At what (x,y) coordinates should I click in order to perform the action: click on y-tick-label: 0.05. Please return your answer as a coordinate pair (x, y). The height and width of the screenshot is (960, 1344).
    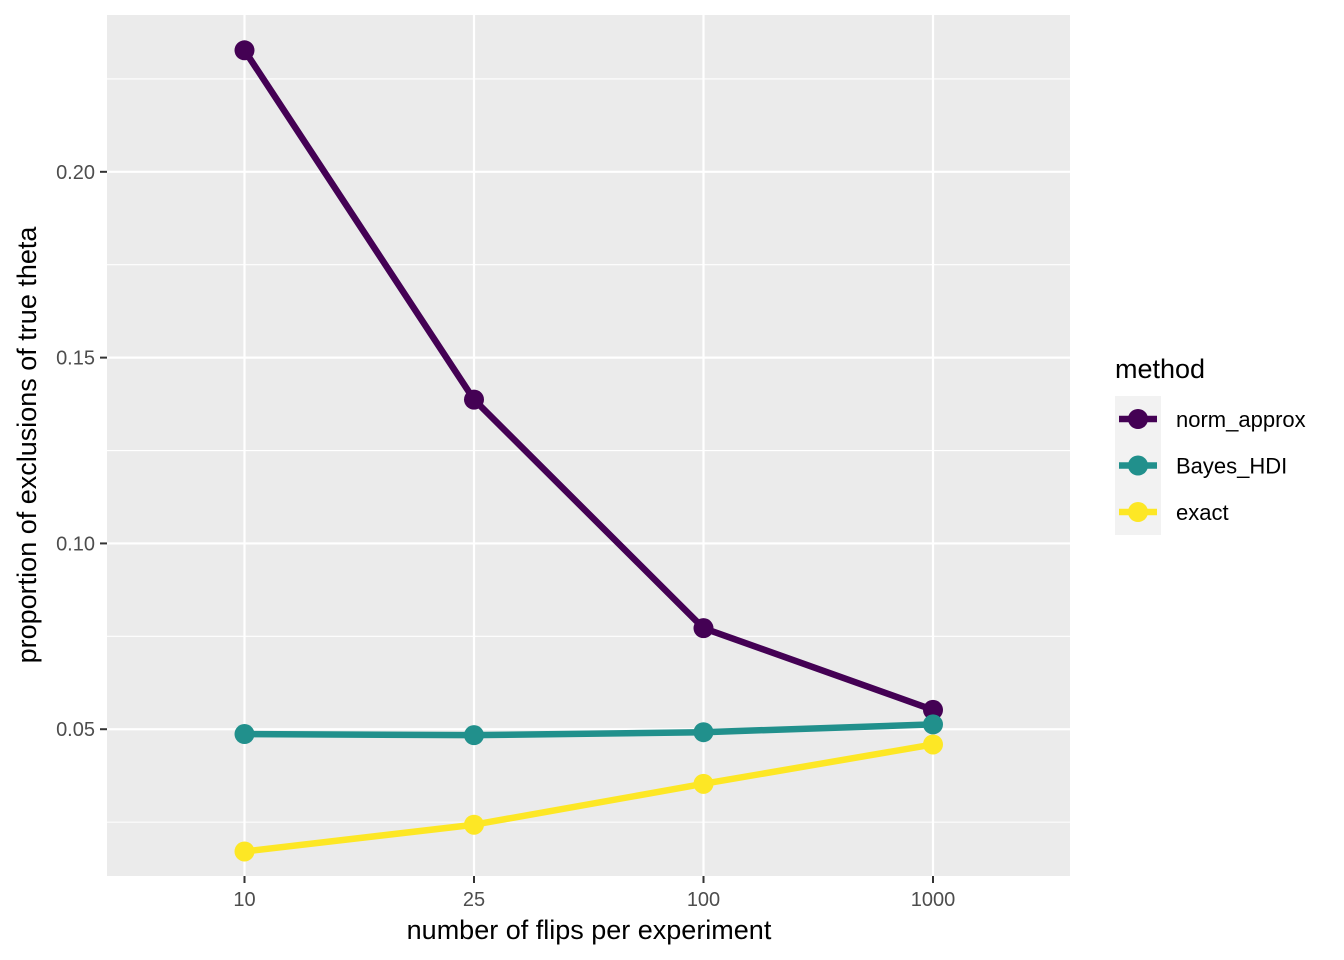
    Looking at the image, I should click on (75, 730).